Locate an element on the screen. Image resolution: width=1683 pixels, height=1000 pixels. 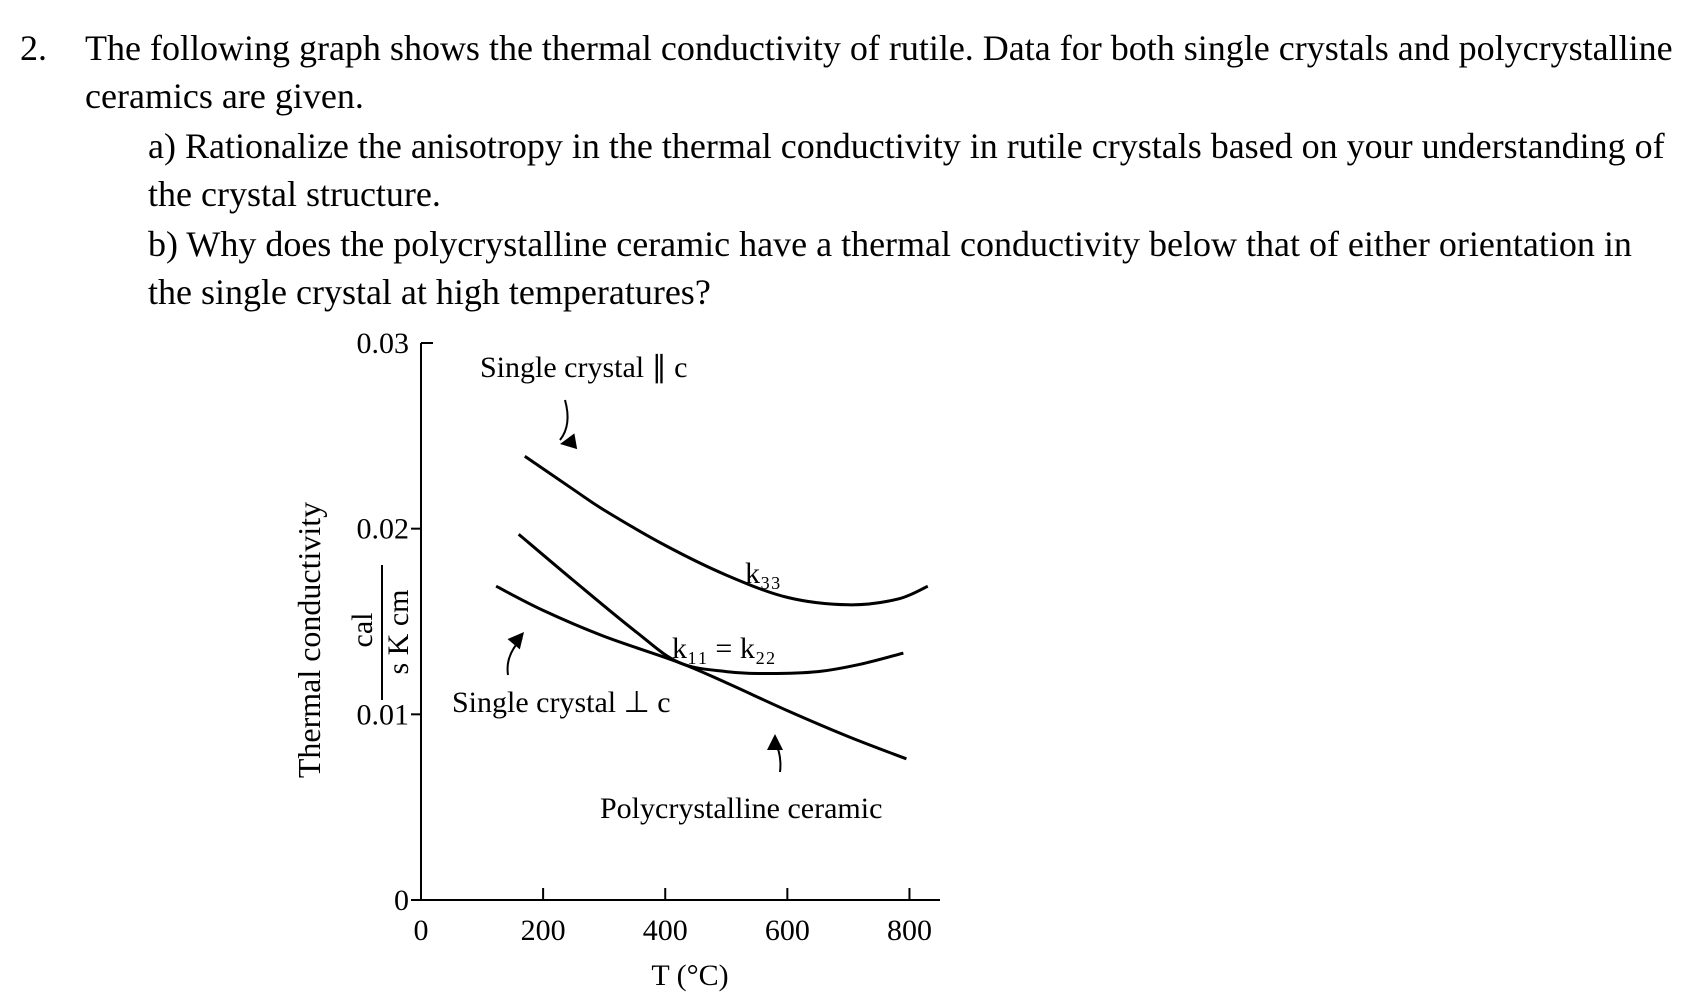
y-tick-label: 0.02 is located at coordinates (383, 529).